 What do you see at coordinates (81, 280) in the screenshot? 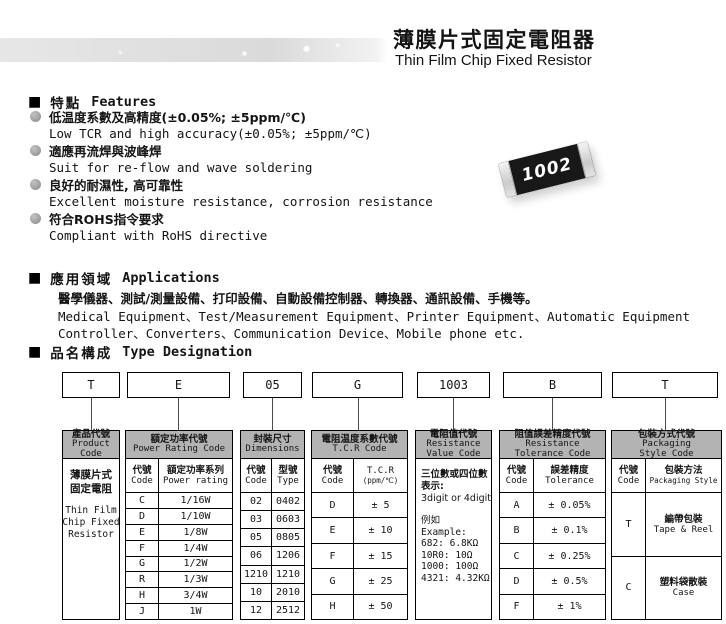
I see `applications-heading-zh: 應用領域` at bounding box center [81, 280].